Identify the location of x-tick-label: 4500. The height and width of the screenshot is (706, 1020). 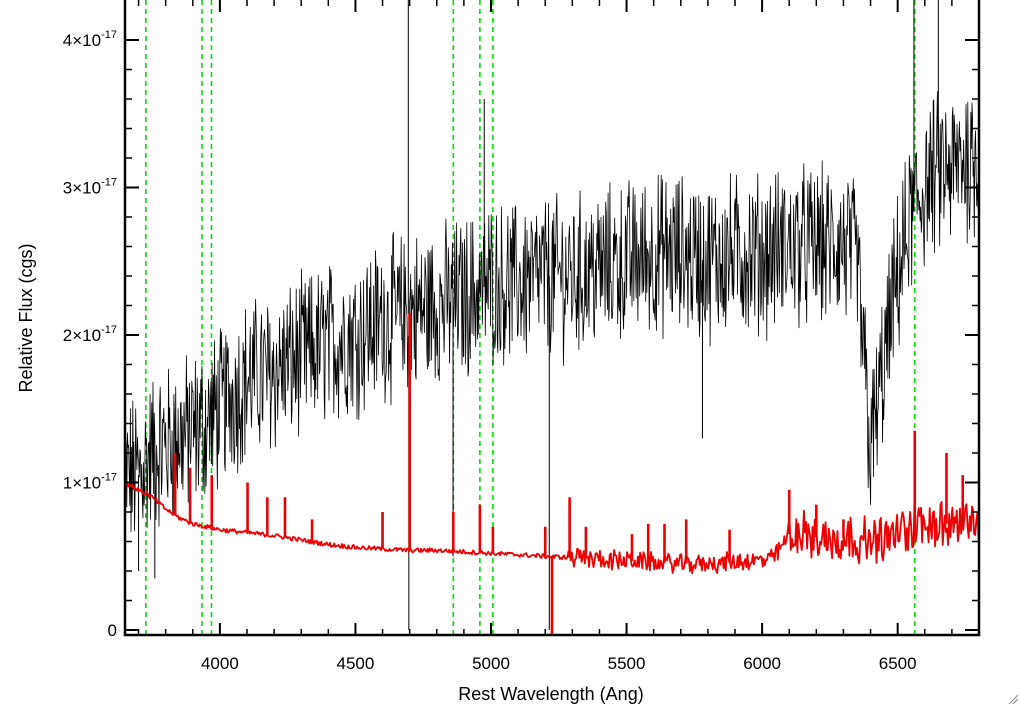
(356, 663).